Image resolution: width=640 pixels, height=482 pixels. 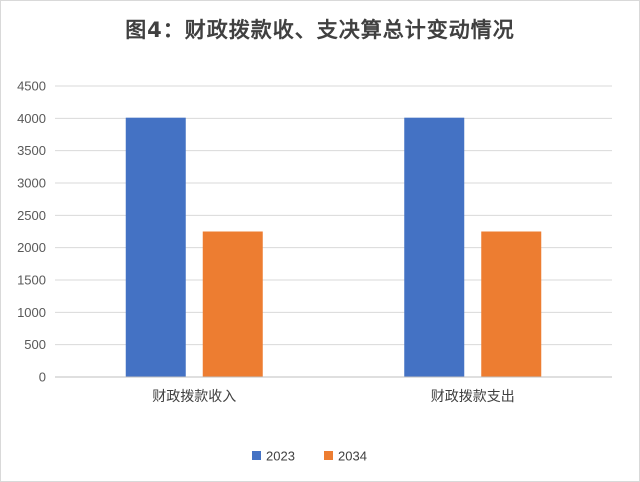 I want to click on legend-swatch-2023, so click(x=256, y=455).